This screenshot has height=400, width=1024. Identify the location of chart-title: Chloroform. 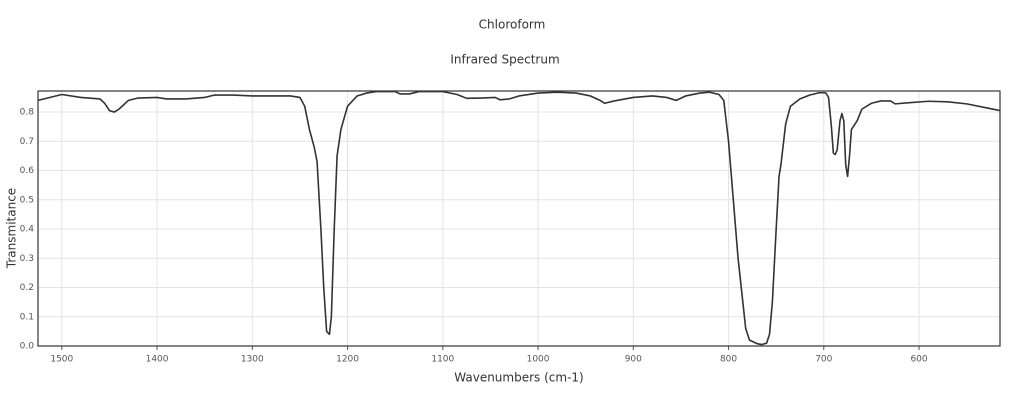
(512, 25).